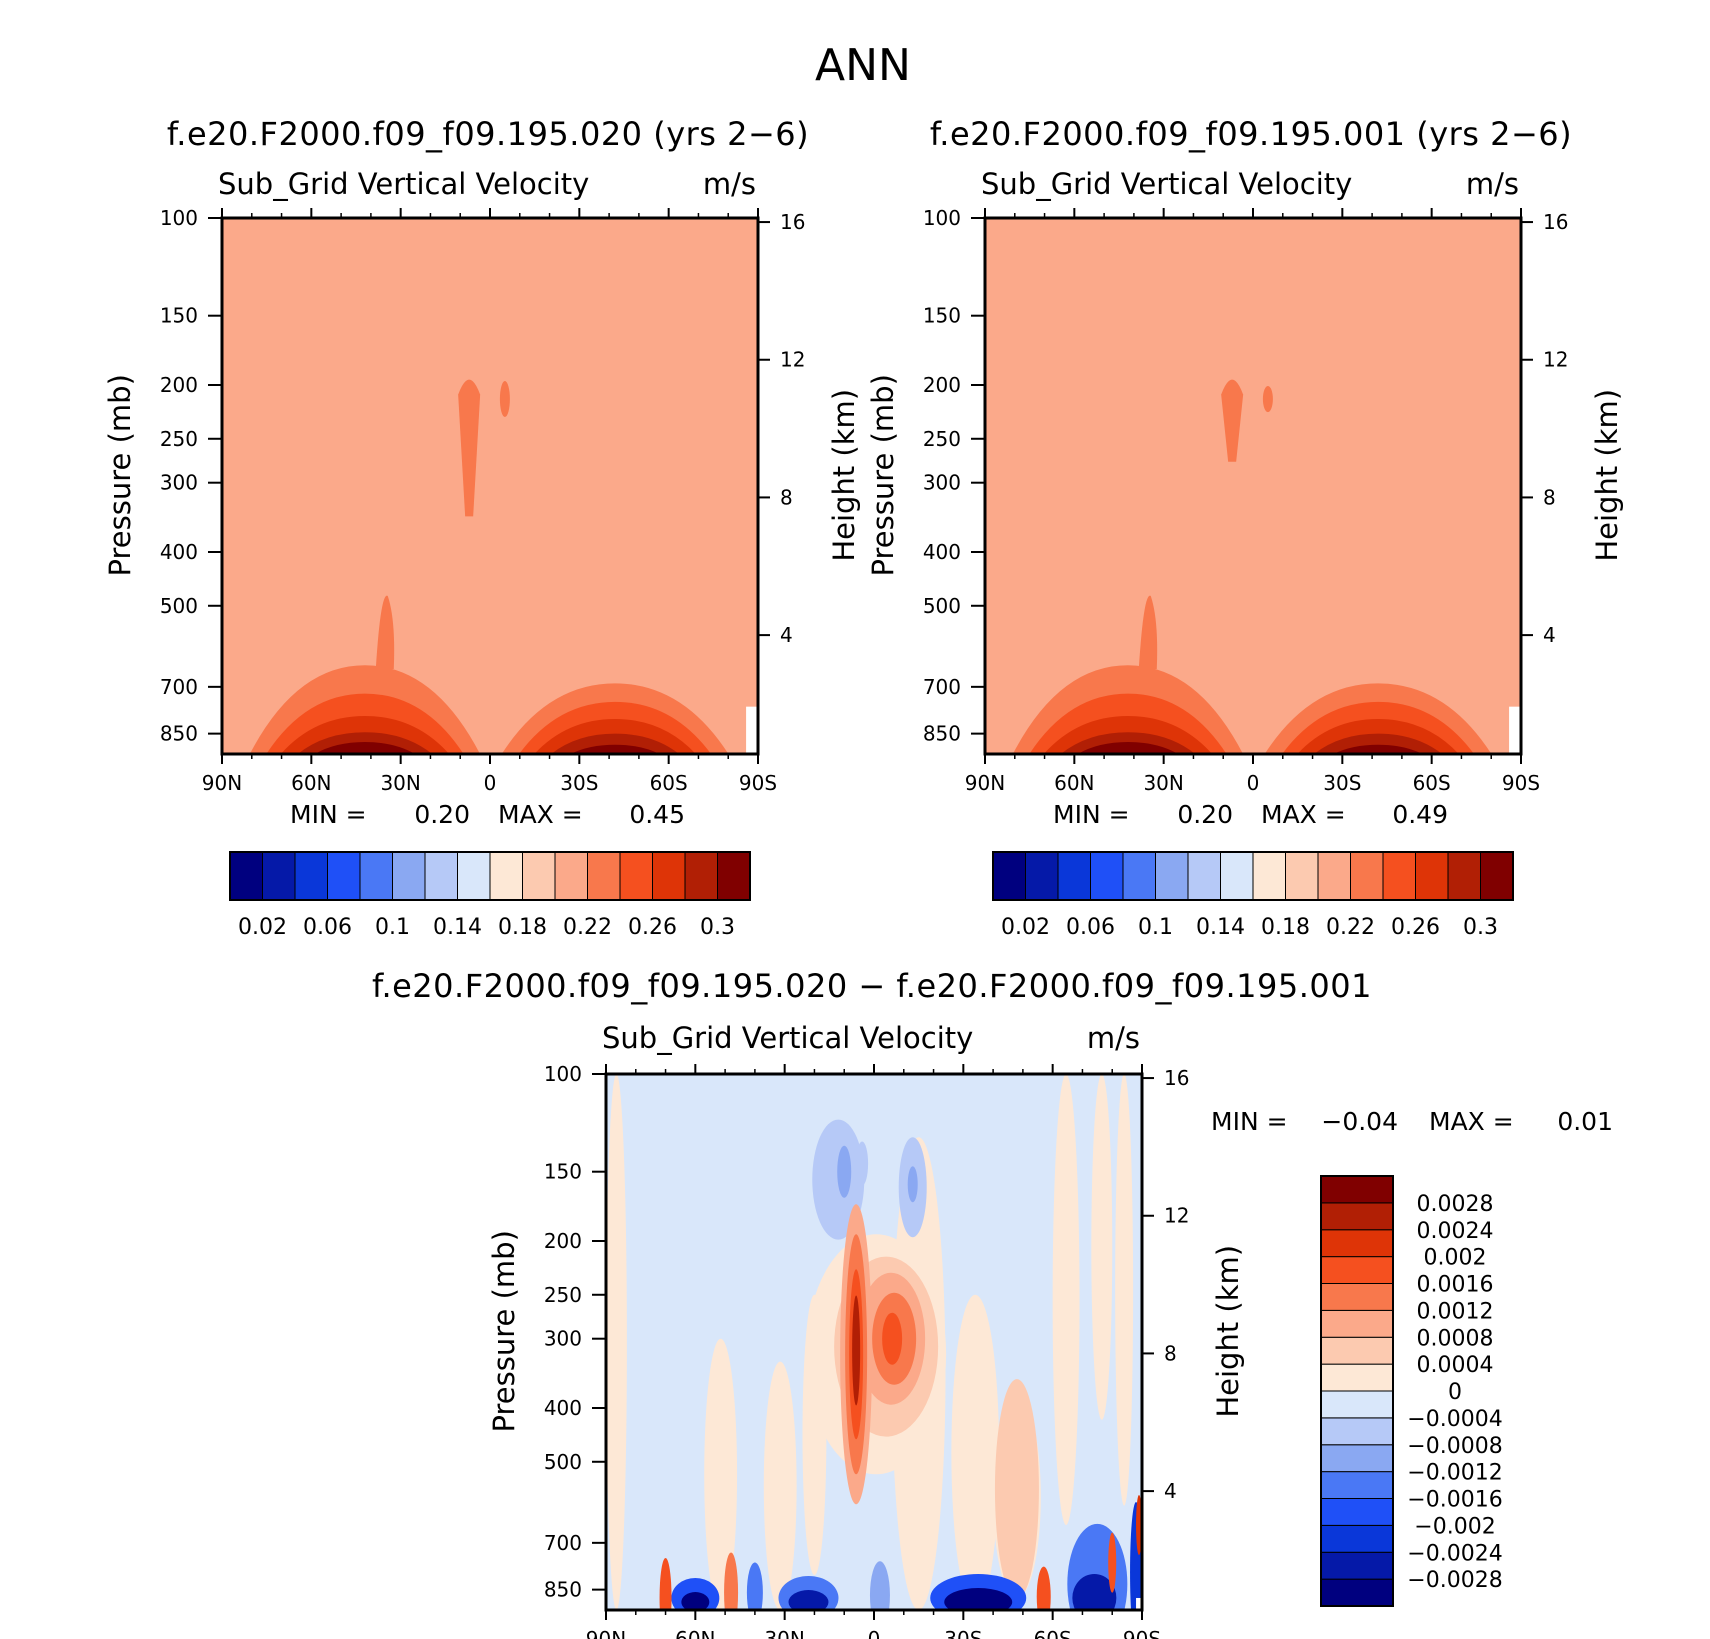  I want to click on colorbar-label: −0.0028, so click(1454, 1580).